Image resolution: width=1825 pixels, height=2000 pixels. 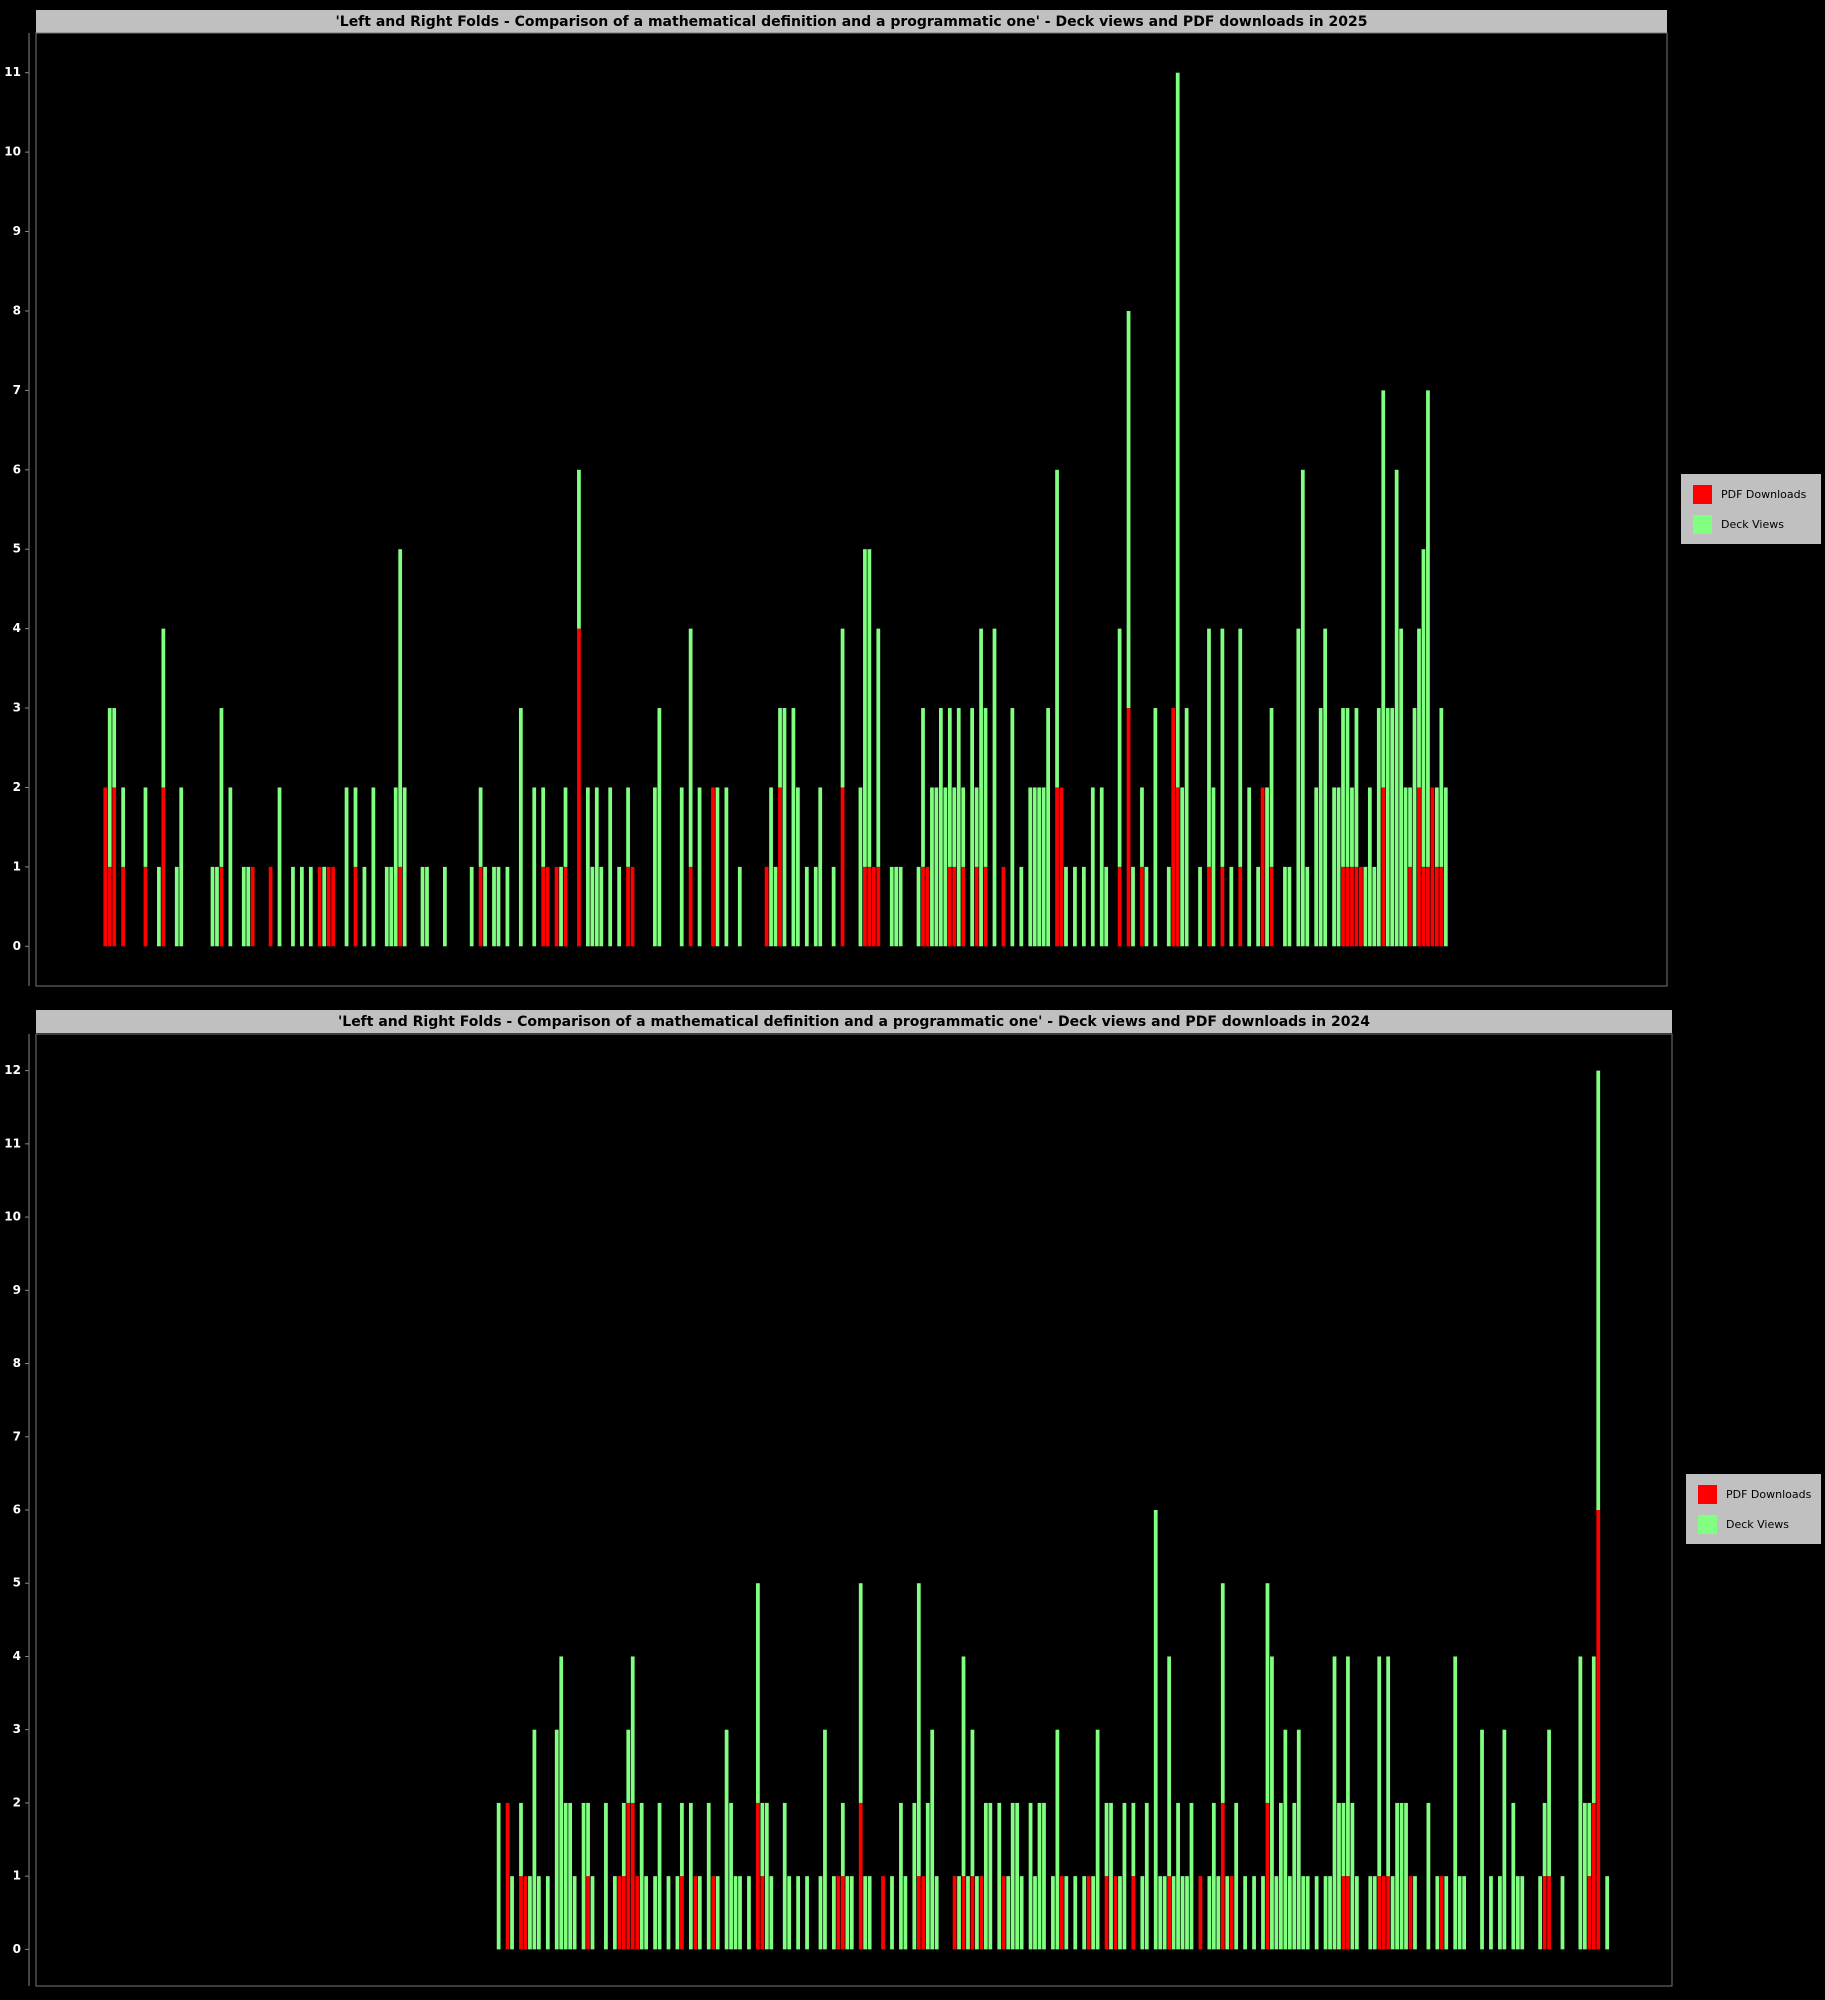 I want to click on y-tick-label: 2, so click(x=17, y=787).